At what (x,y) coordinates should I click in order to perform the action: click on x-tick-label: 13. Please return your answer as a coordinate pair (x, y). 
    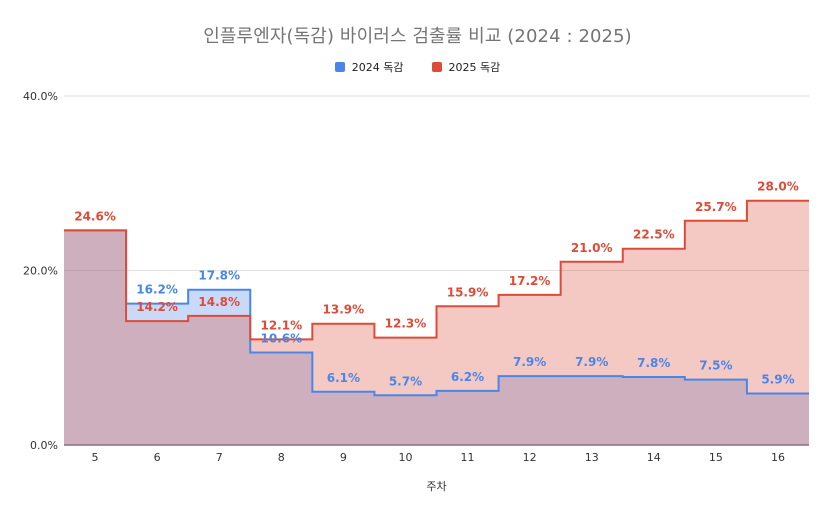
    Looking at the image, I should click on (592, 457).